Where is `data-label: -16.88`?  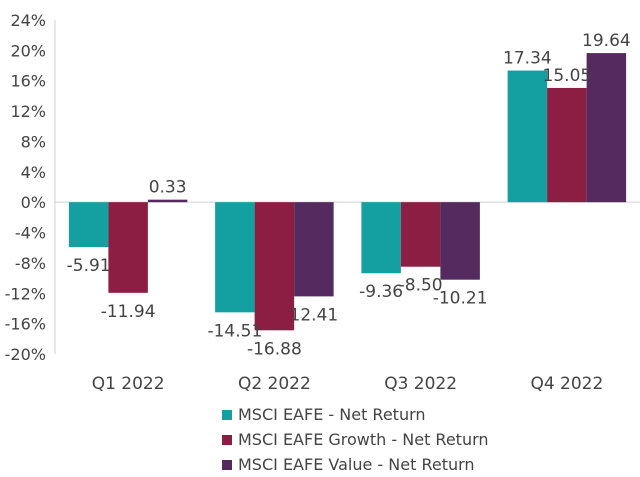
data-label: -16.88 is located at coordinates (274, 349).